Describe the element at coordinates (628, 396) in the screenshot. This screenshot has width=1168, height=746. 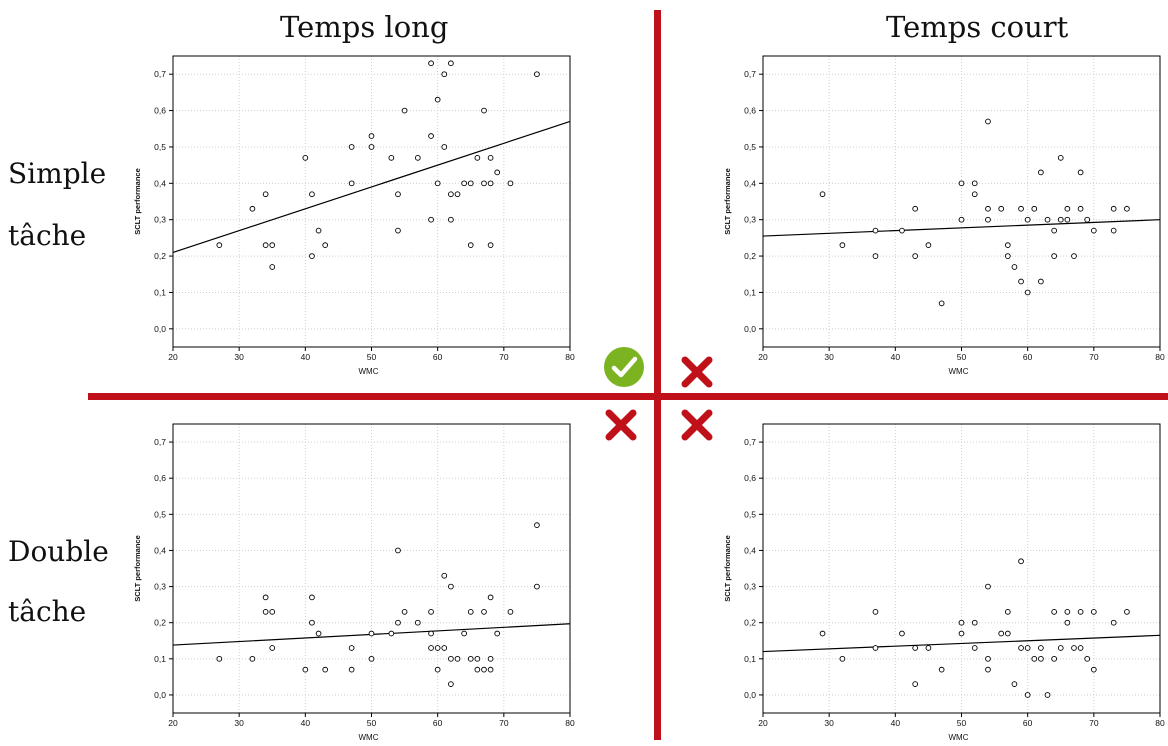
I see `horizontal-divider` at that location.